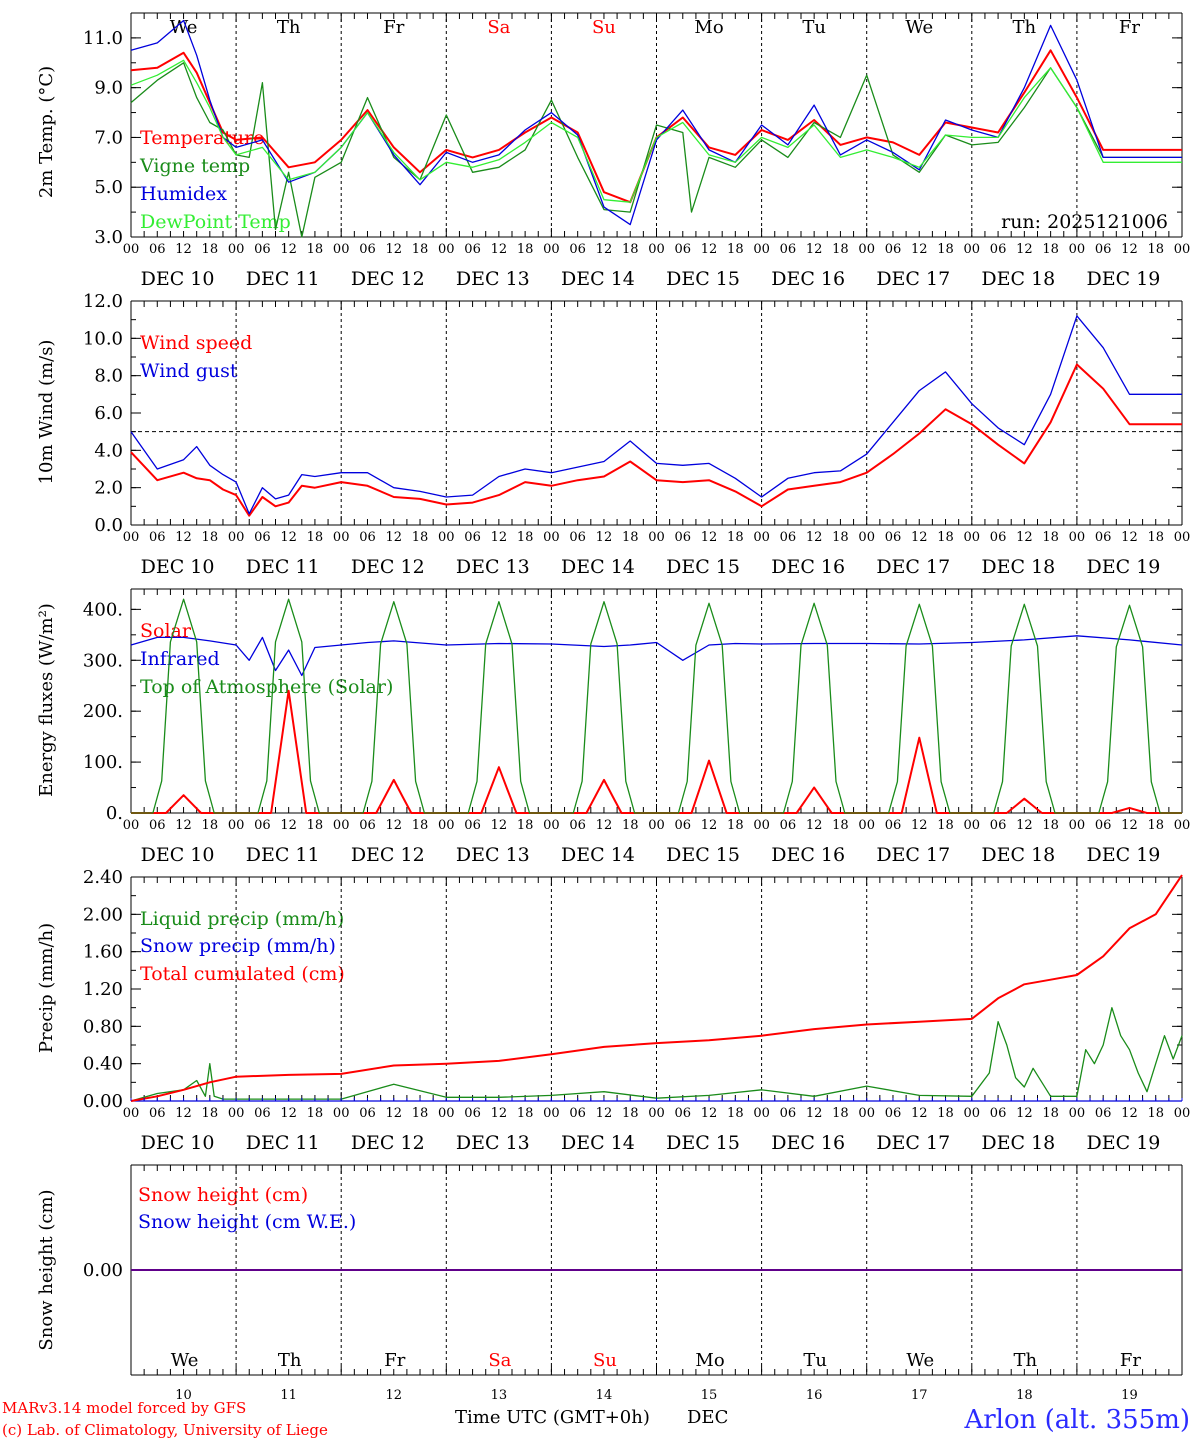 This screenshot has height=1440, width=1194. I want to click on wind-y-tick-label: 4.0, so click(108, 450).